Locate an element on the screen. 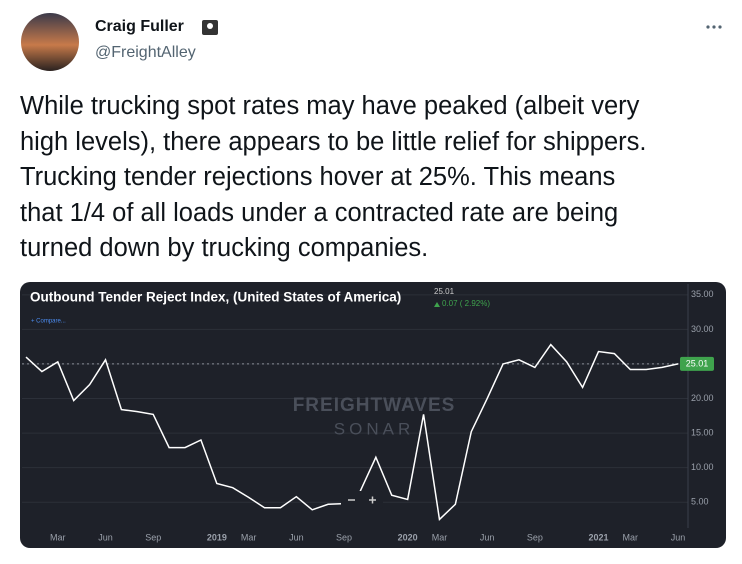 The image size is (742, 564). change-arrow is located at coordinates (437, 304).